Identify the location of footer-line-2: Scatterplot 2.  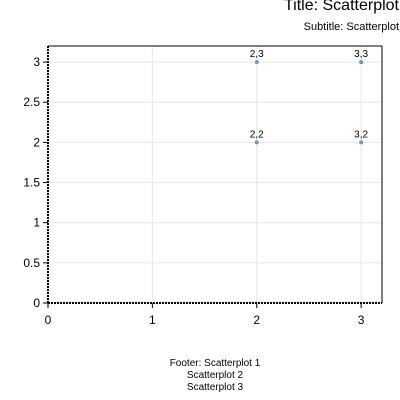
(215, 375).